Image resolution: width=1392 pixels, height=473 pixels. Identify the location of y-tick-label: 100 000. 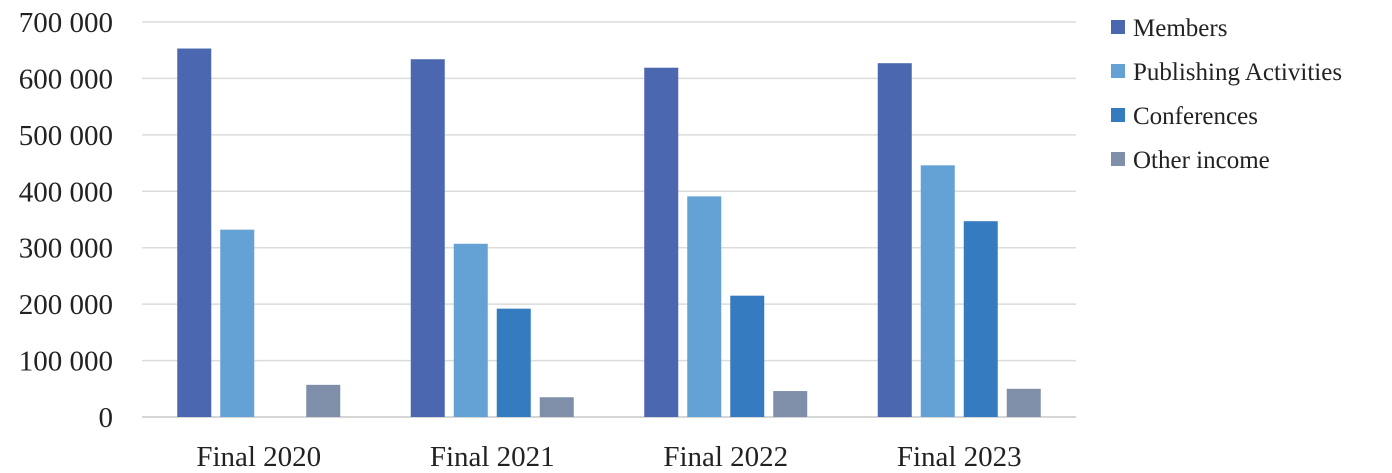
(66, 362).